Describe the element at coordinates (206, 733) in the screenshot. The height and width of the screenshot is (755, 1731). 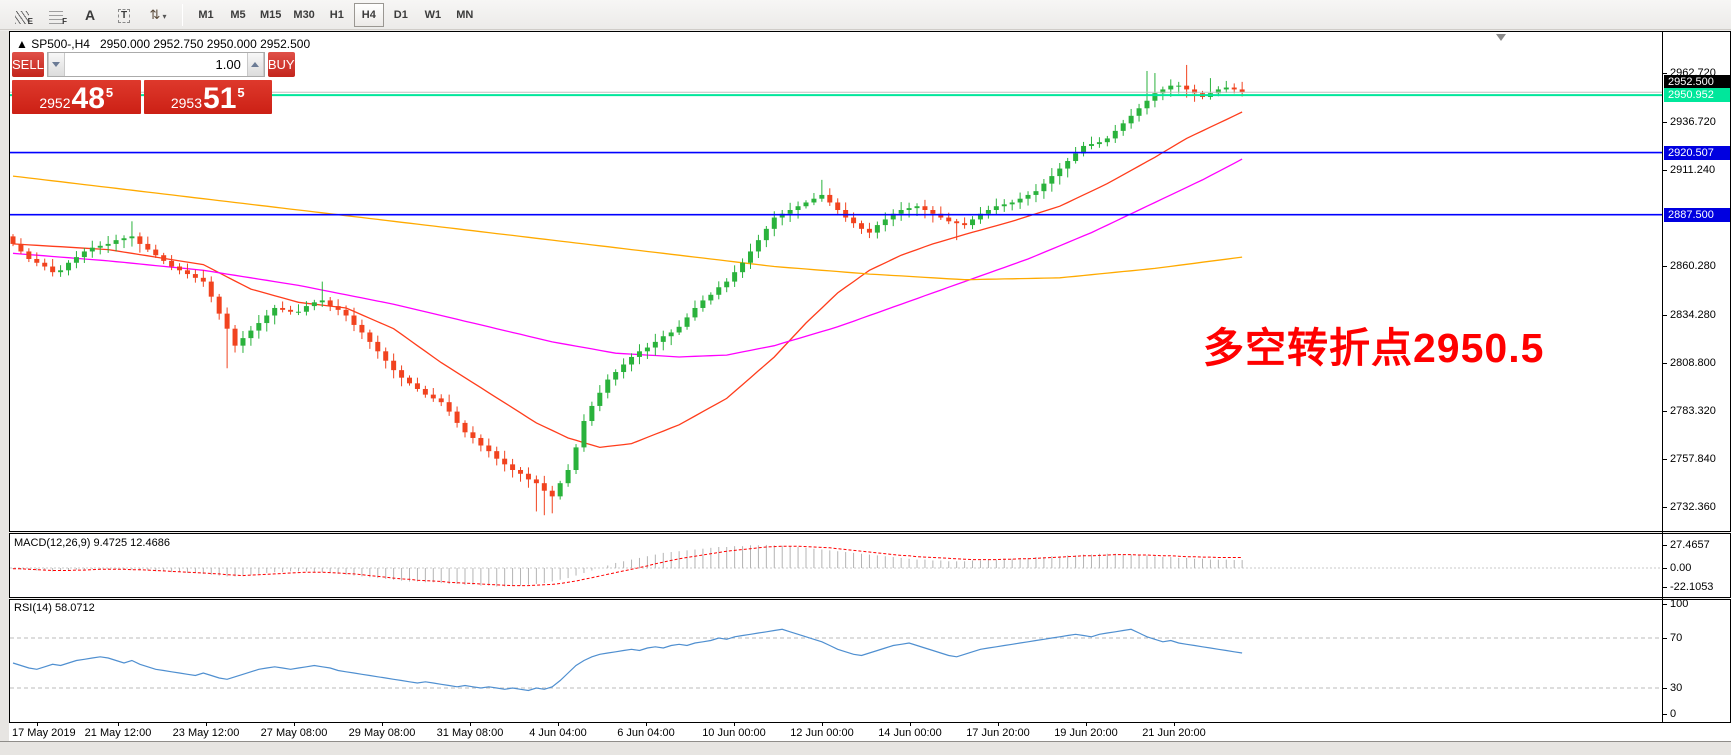
I see `time-tick-label: 23 May 12:00` at that location.